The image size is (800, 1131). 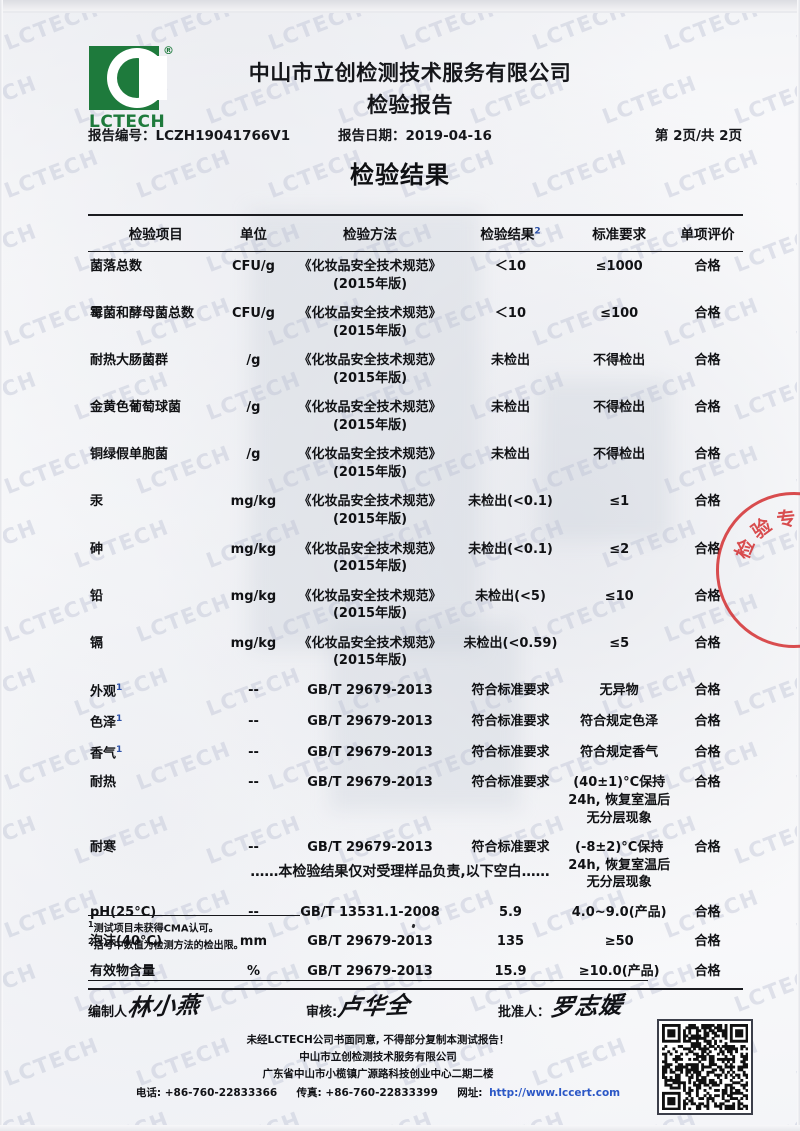 I want to click on signature-handwriting: 卢华全, so click(x=374, y=1006).